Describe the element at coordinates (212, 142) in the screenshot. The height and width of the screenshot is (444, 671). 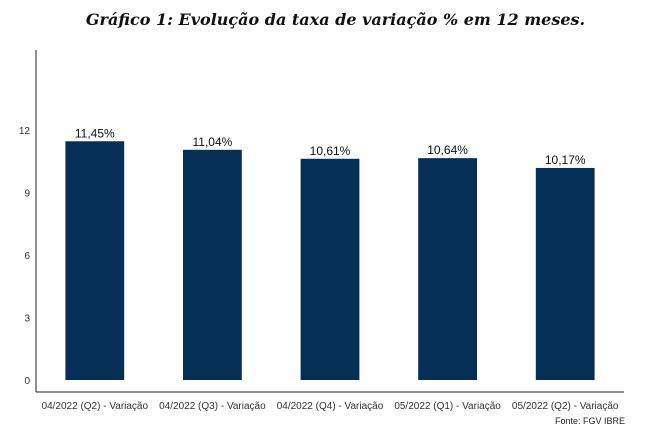
I see `data-label: 11,04%` at that location.